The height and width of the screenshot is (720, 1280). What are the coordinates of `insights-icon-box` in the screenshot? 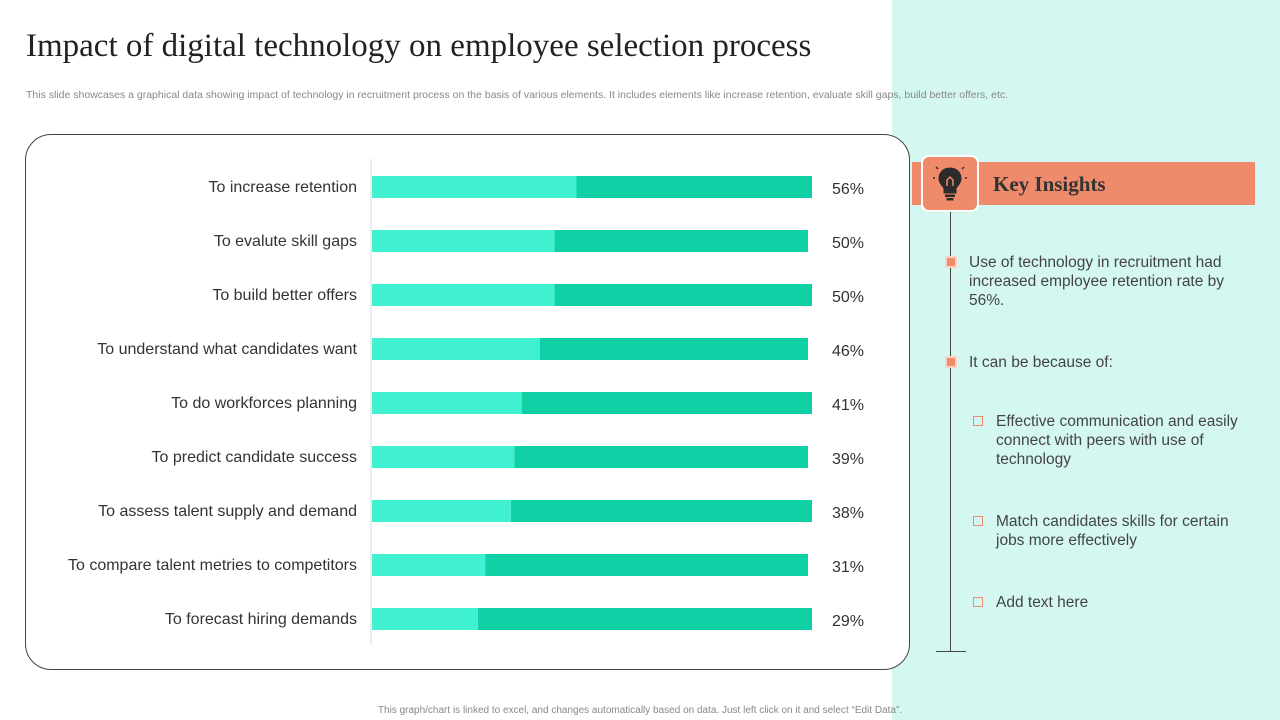 It's located at (950, 183).